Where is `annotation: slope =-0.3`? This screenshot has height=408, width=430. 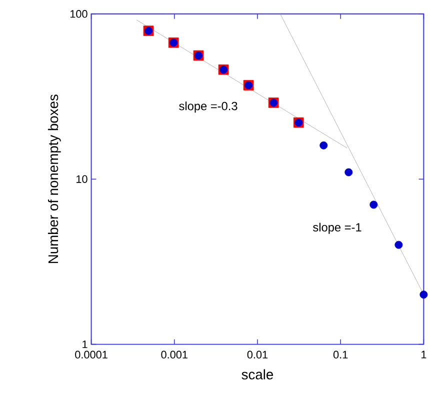 annotation: slope =-0.3 is located at coordinates (208, 107).